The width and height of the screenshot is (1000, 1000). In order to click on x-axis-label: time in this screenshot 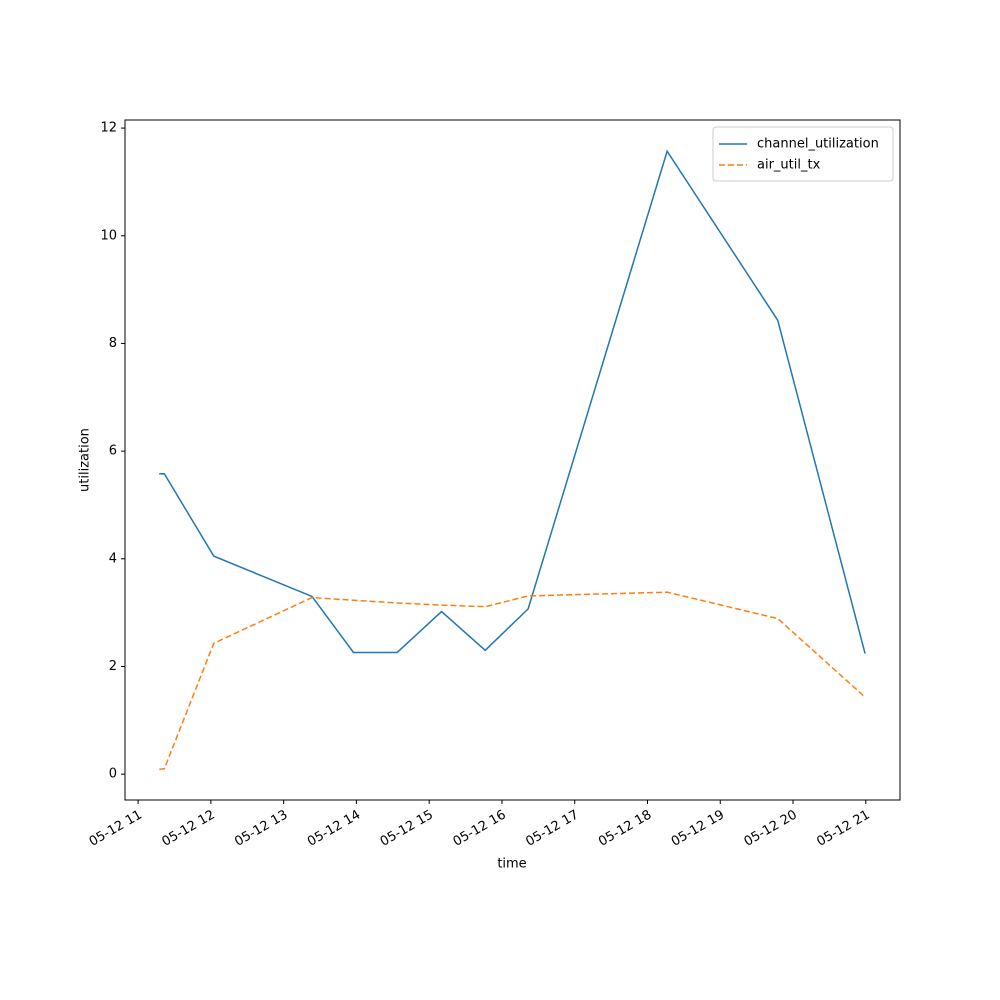, I will do `click(511, 864)`.